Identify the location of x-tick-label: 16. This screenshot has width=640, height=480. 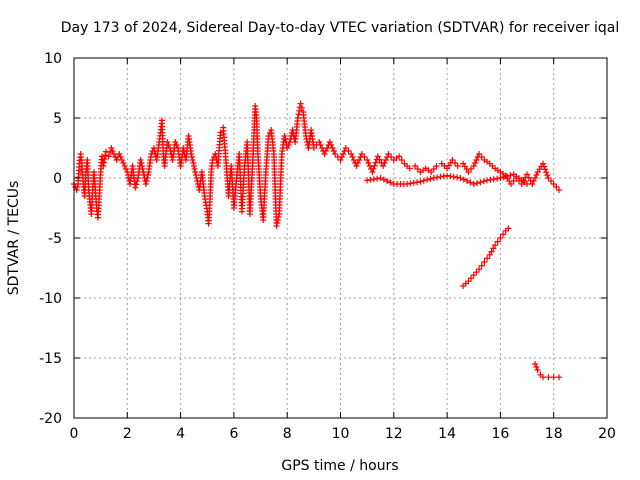
(500, 434).